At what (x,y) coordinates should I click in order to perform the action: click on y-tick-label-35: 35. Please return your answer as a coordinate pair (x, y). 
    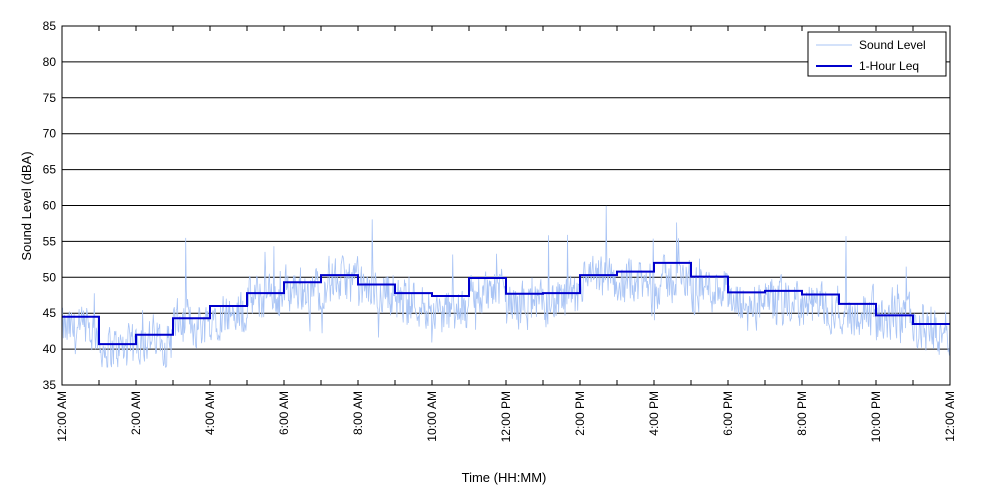
    Looking at the image, I should click on (50, 385).